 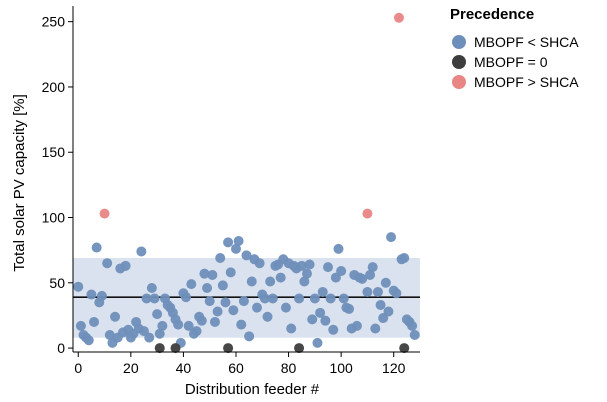 I want to click on x-tick-label: 100, so click(x=341, y=368).